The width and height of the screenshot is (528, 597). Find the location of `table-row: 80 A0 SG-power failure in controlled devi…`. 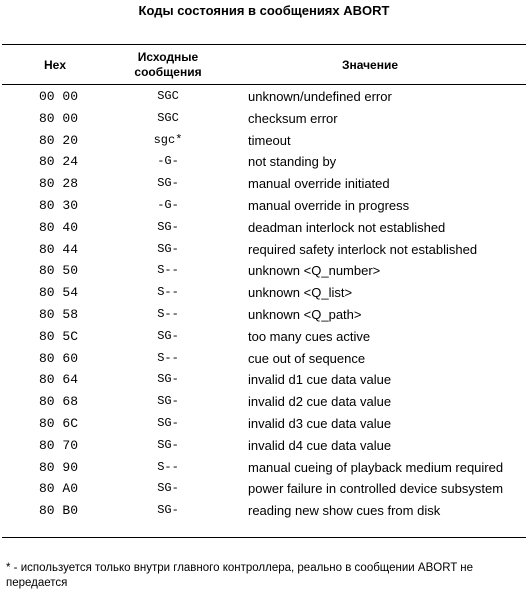

table-row: 80 A0 SG-power failure in controlled devi… is located at coordinates (264, 490).